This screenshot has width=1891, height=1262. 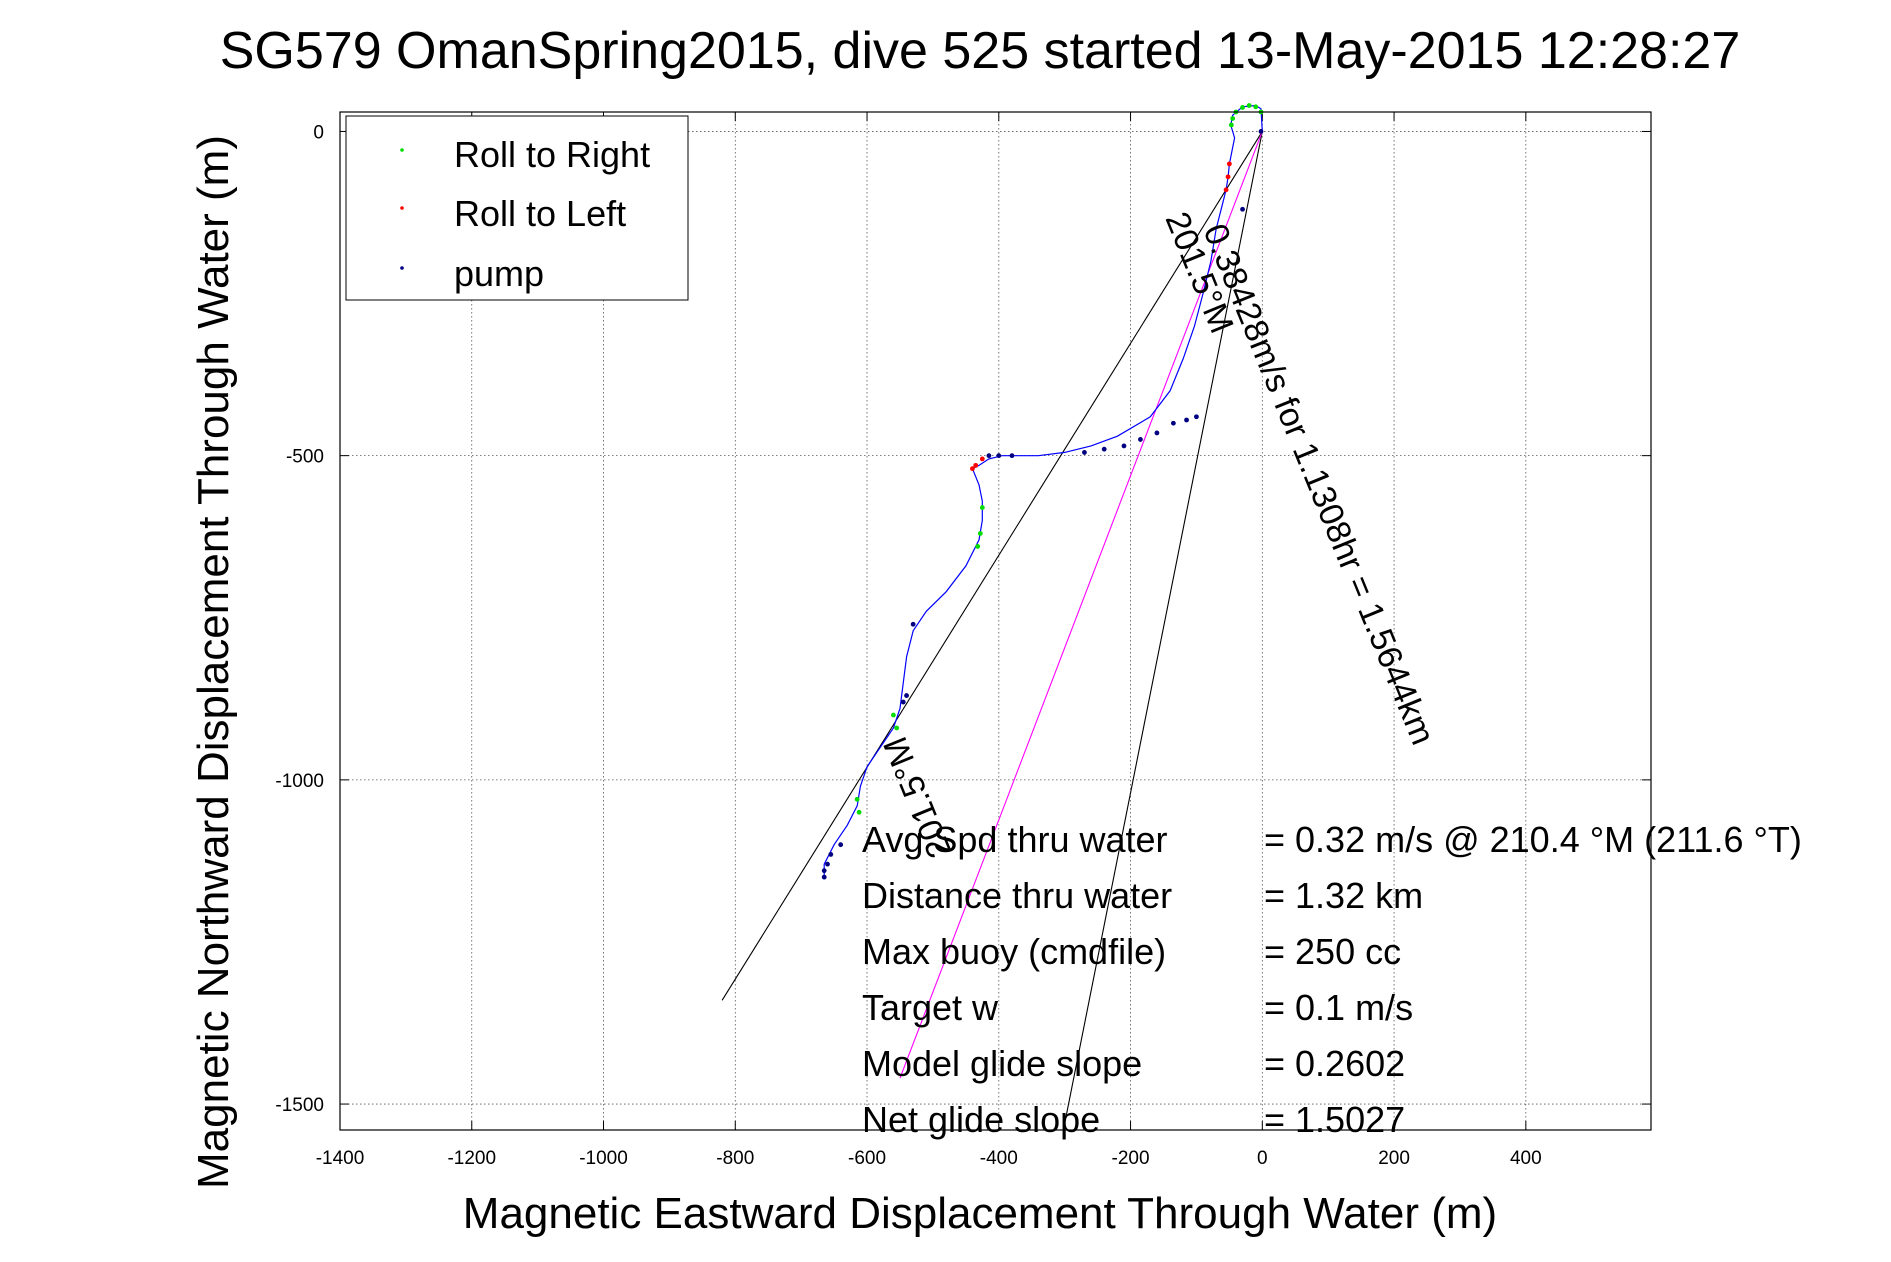 I want to click on info-label: Distance thru water, so click(x=1017, y=895).